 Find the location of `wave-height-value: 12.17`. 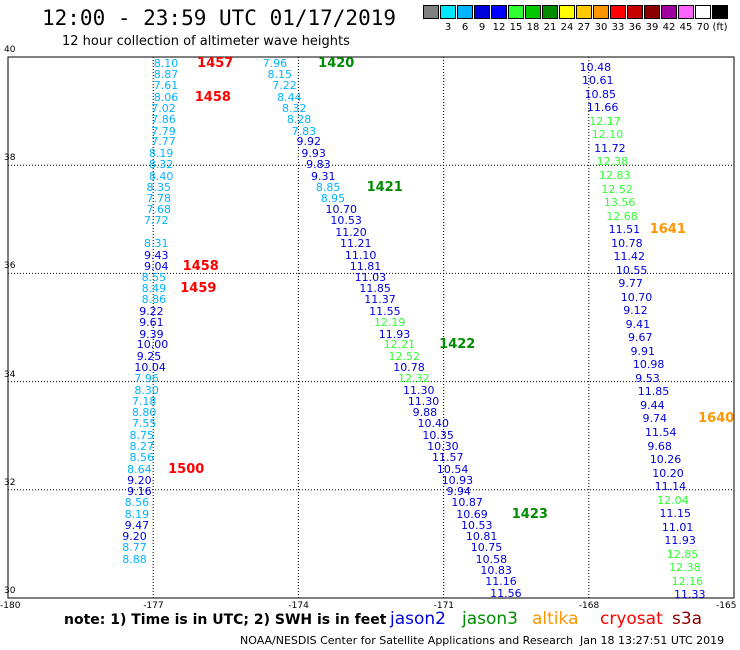

wave-height-value: 12.17 is located at coordinates (605, 121).